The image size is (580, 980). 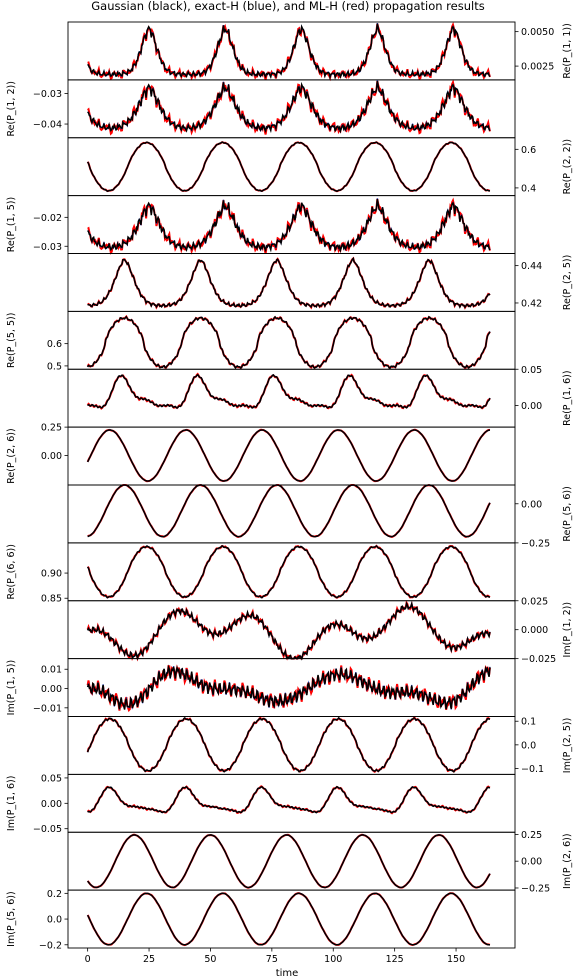 What do you see at coordinates (456, 959) in the screenshot?
I see `x-tick-label: 150` at bounding box center [456, 959].